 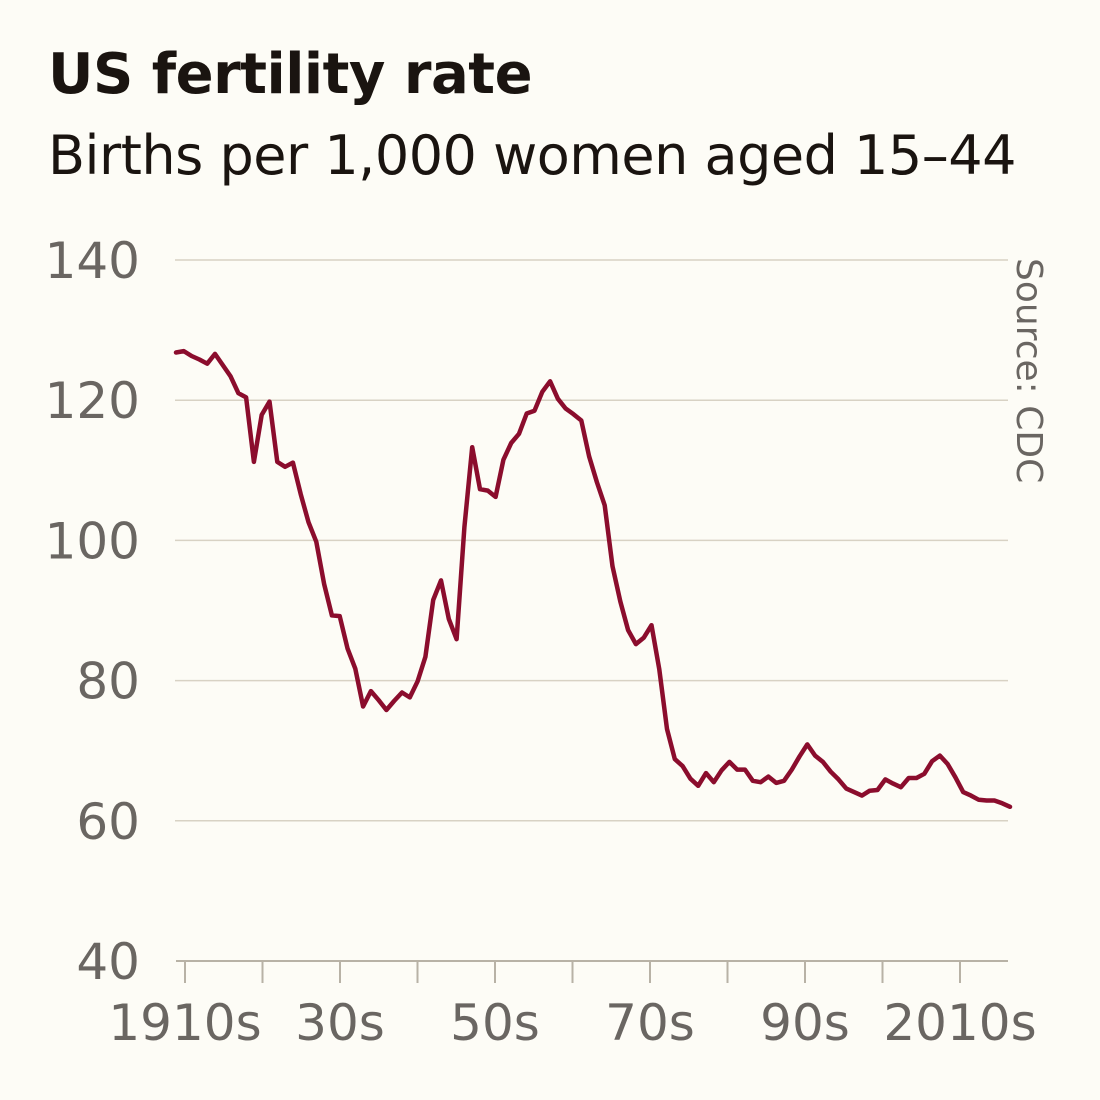 I want to click on y-tick-label-60: 60, so click(x=108, y=822).